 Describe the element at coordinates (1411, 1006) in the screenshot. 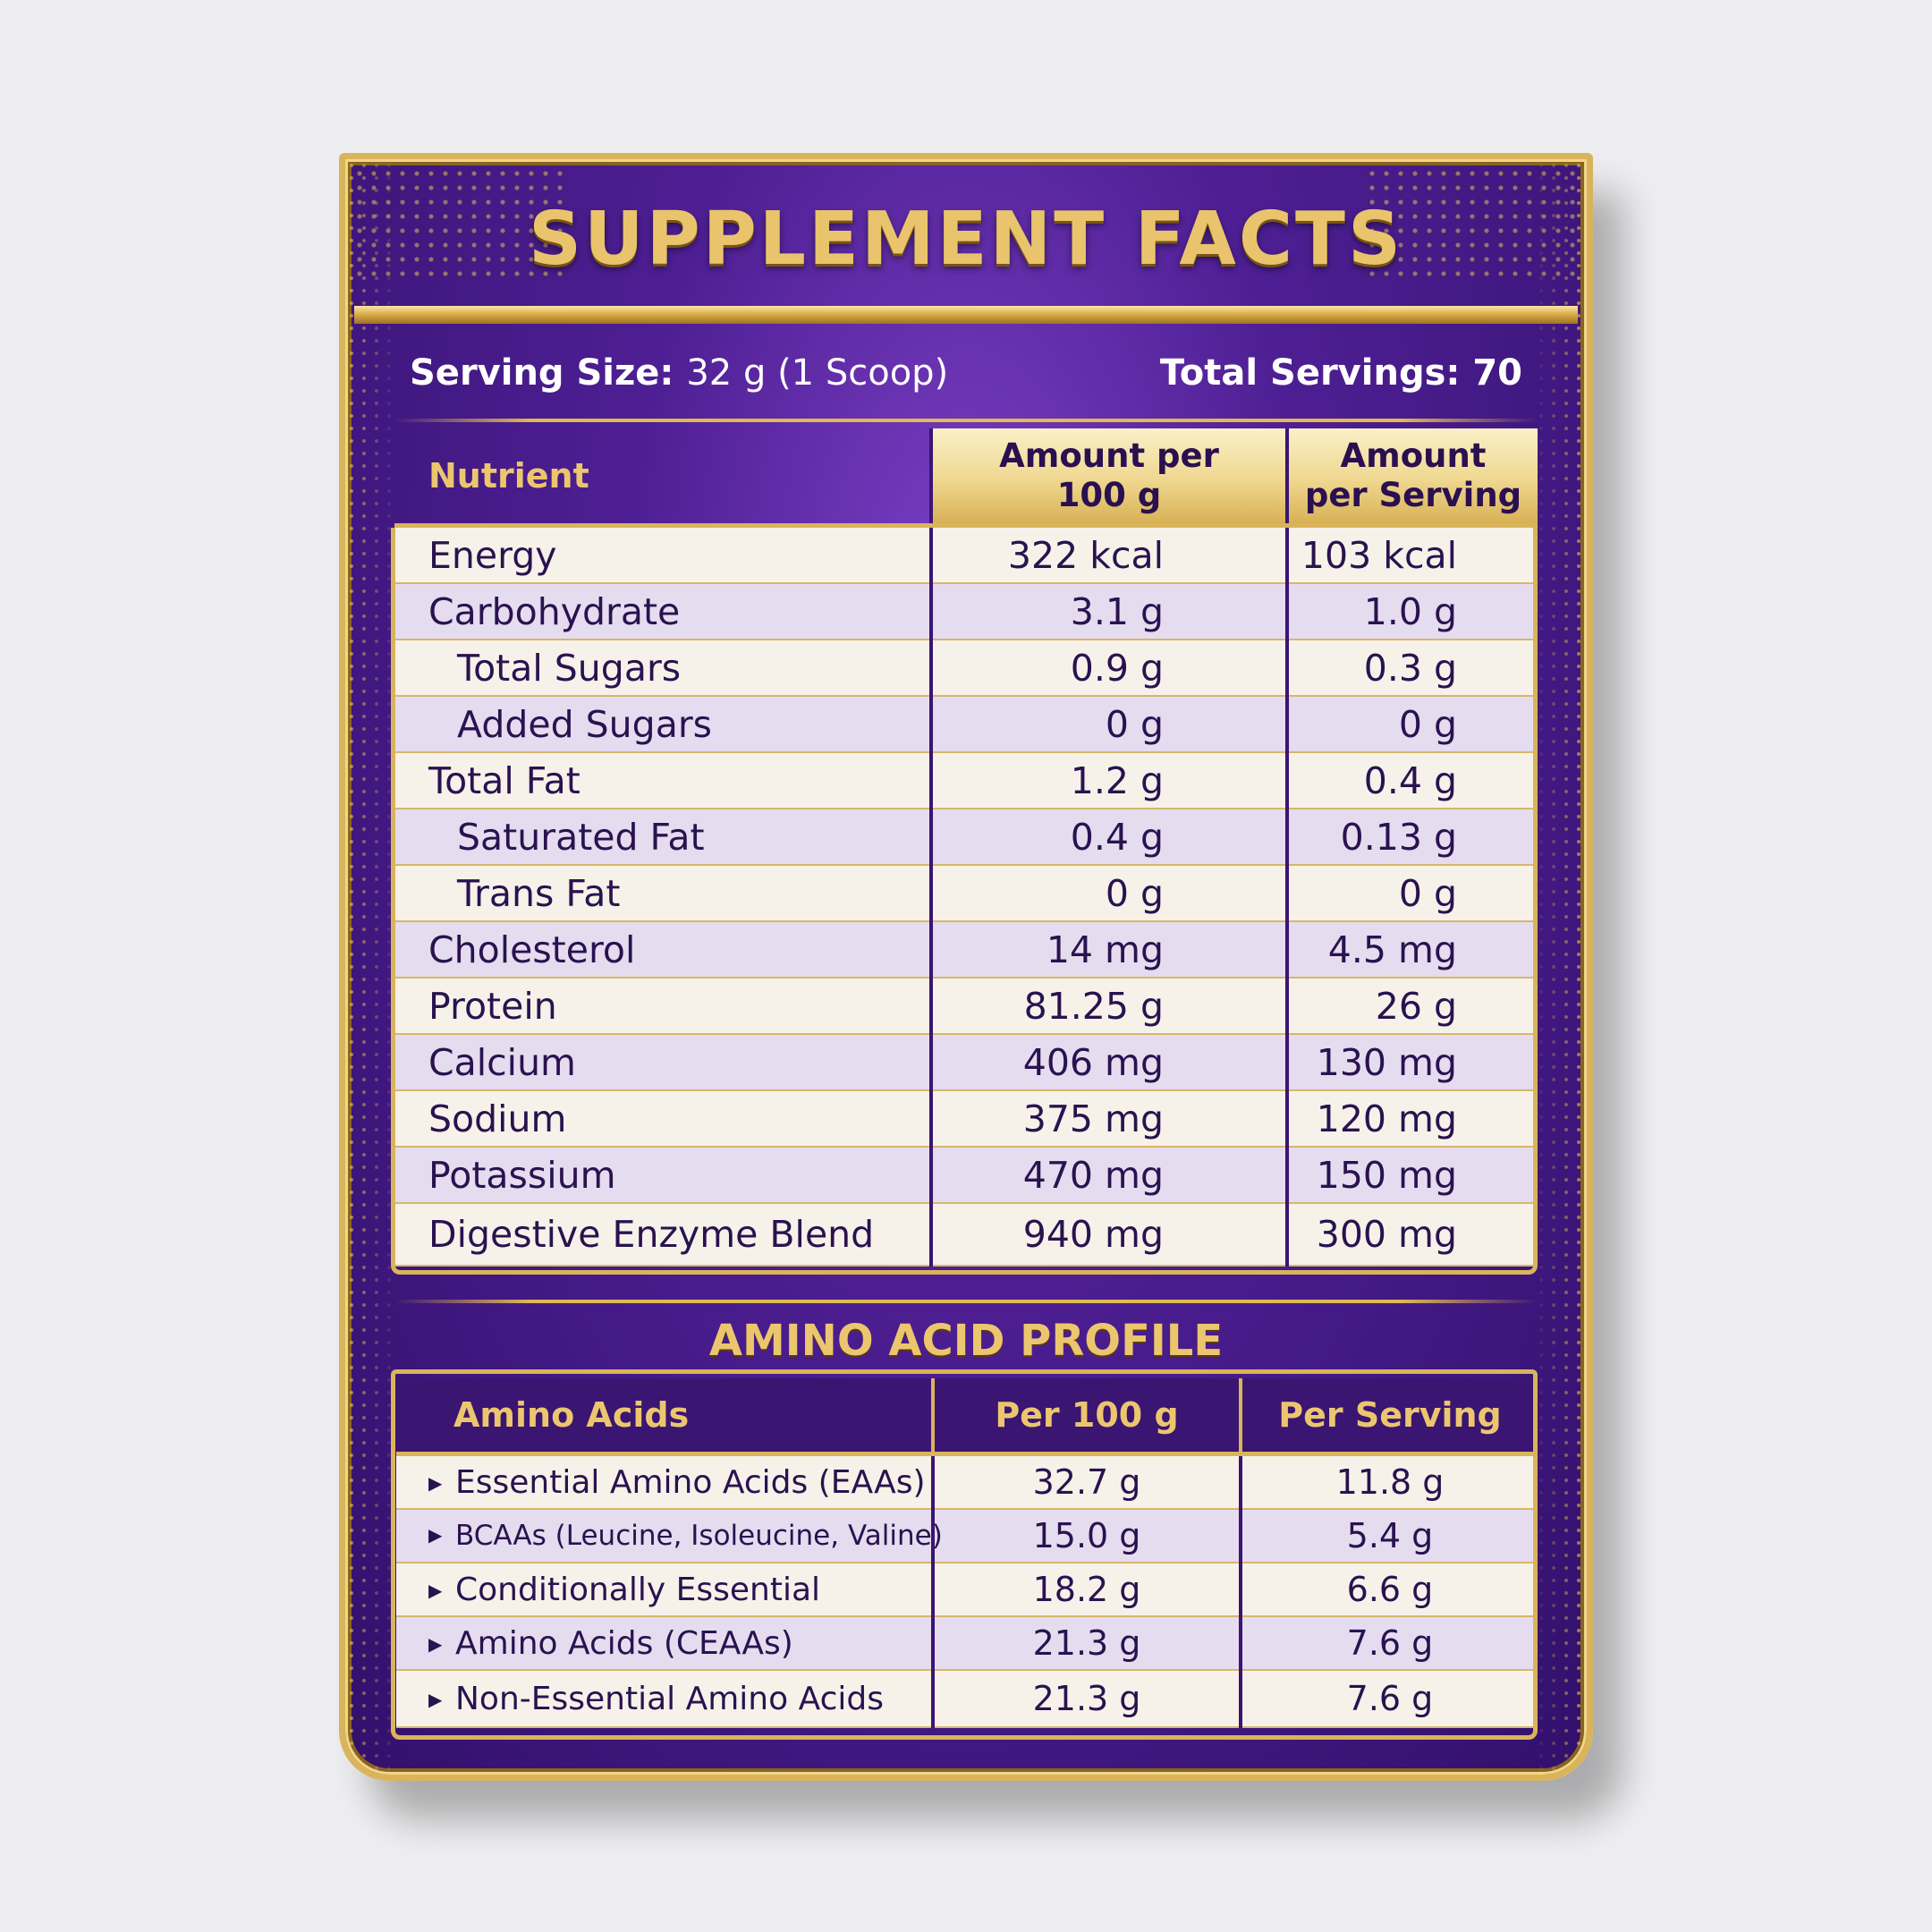

I see `amount-per-serving: 26 g` at that location.